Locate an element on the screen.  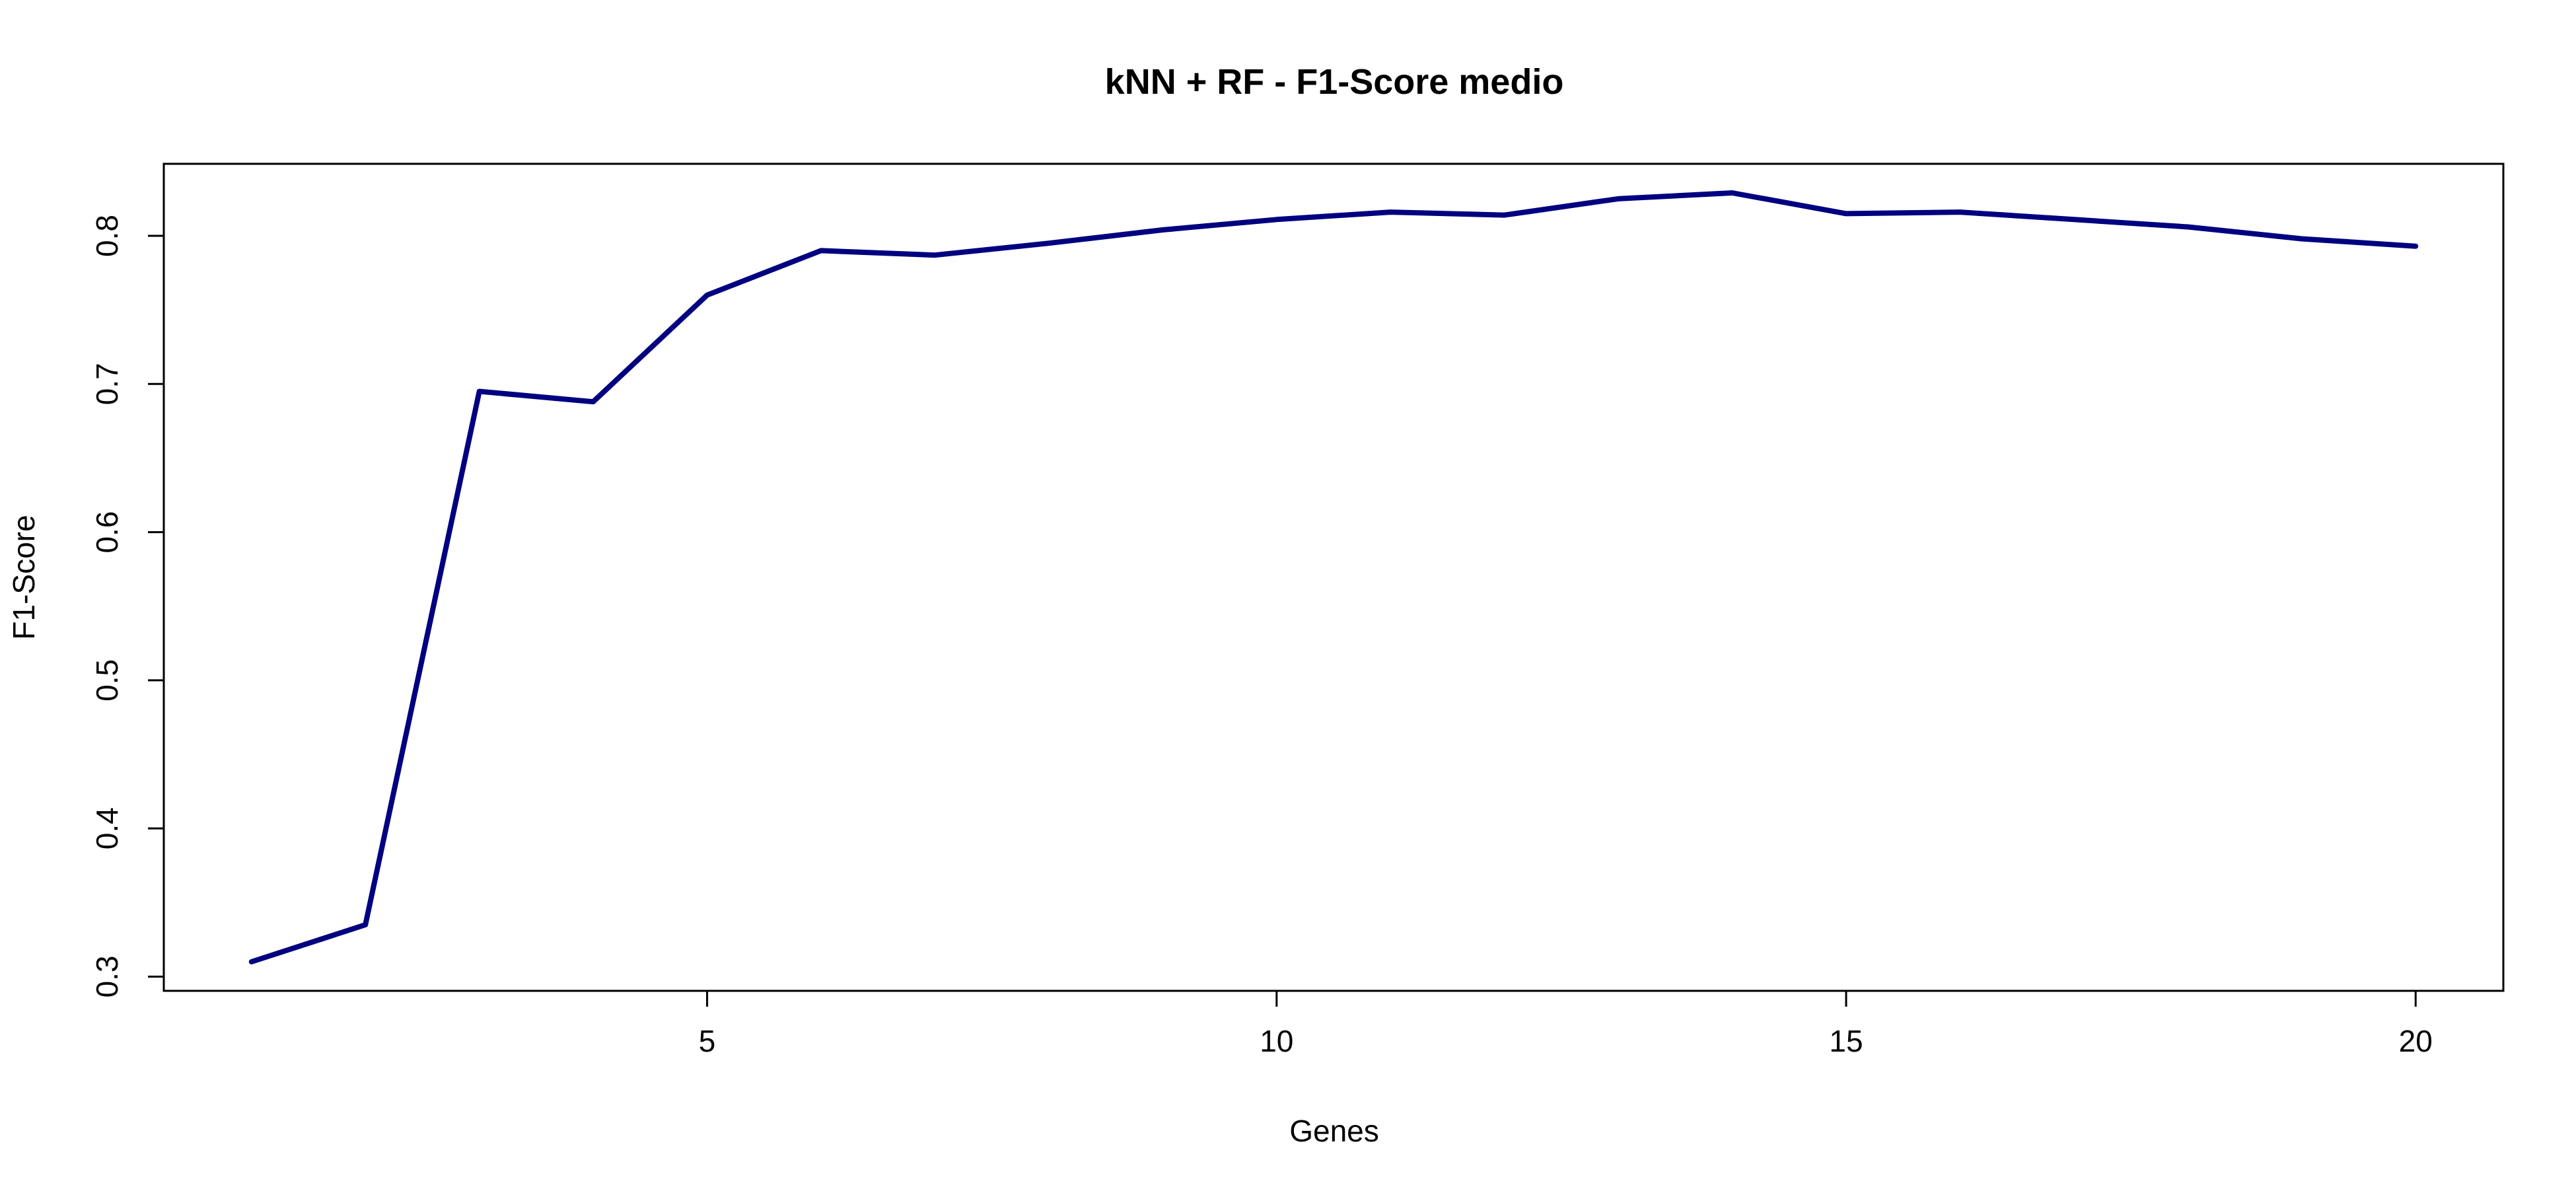
x-axis: 5 10 15 20 is located at coordinates (1566, 1024).